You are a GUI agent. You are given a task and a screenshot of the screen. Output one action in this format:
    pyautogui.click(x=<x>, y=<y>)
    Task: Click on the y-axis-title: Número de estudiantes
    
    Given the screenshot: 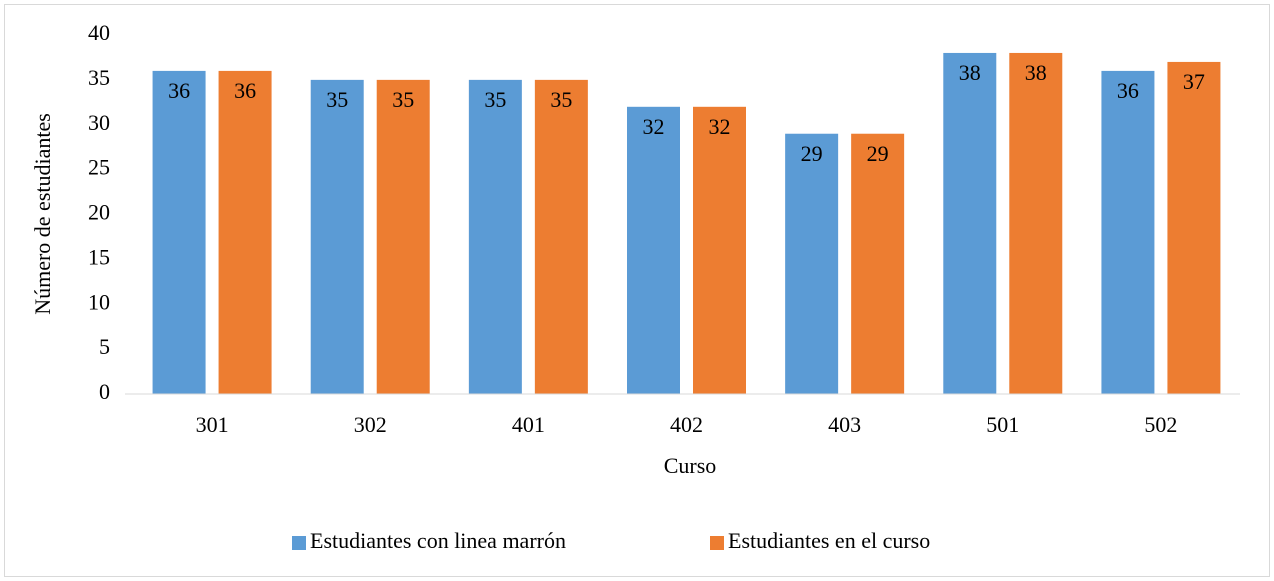 What is the action you would take?
    pyautogui.click(x=42, y=214)
    